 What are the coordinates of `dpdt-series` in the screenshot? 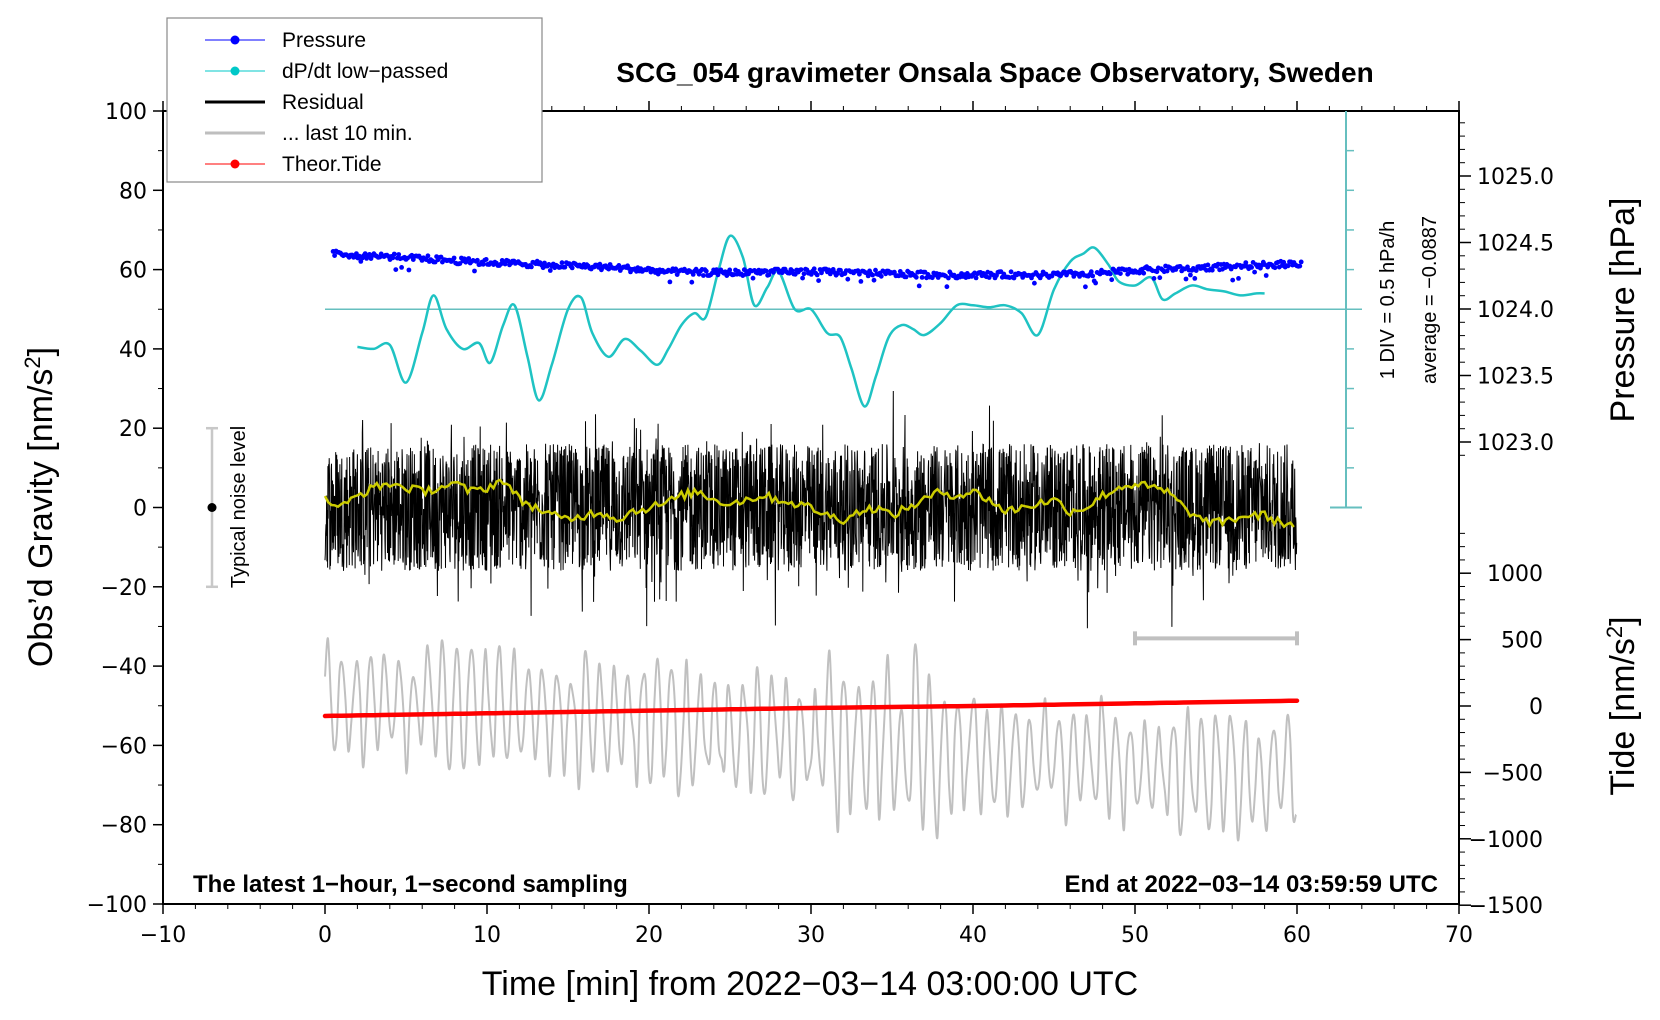 It's located at (811, 321).